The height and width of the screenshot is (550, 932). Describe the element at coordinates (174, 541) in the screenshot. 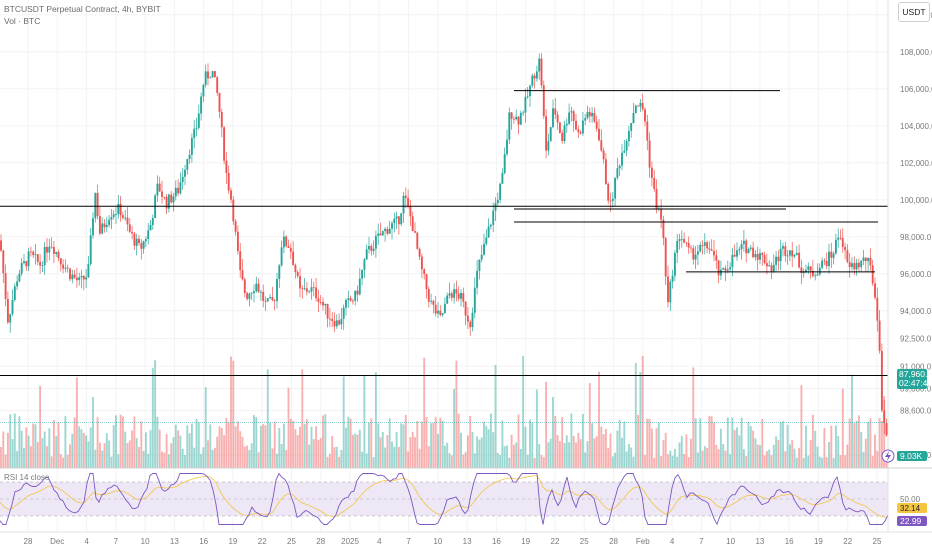

I see `time-tick-label: 13` at that location.